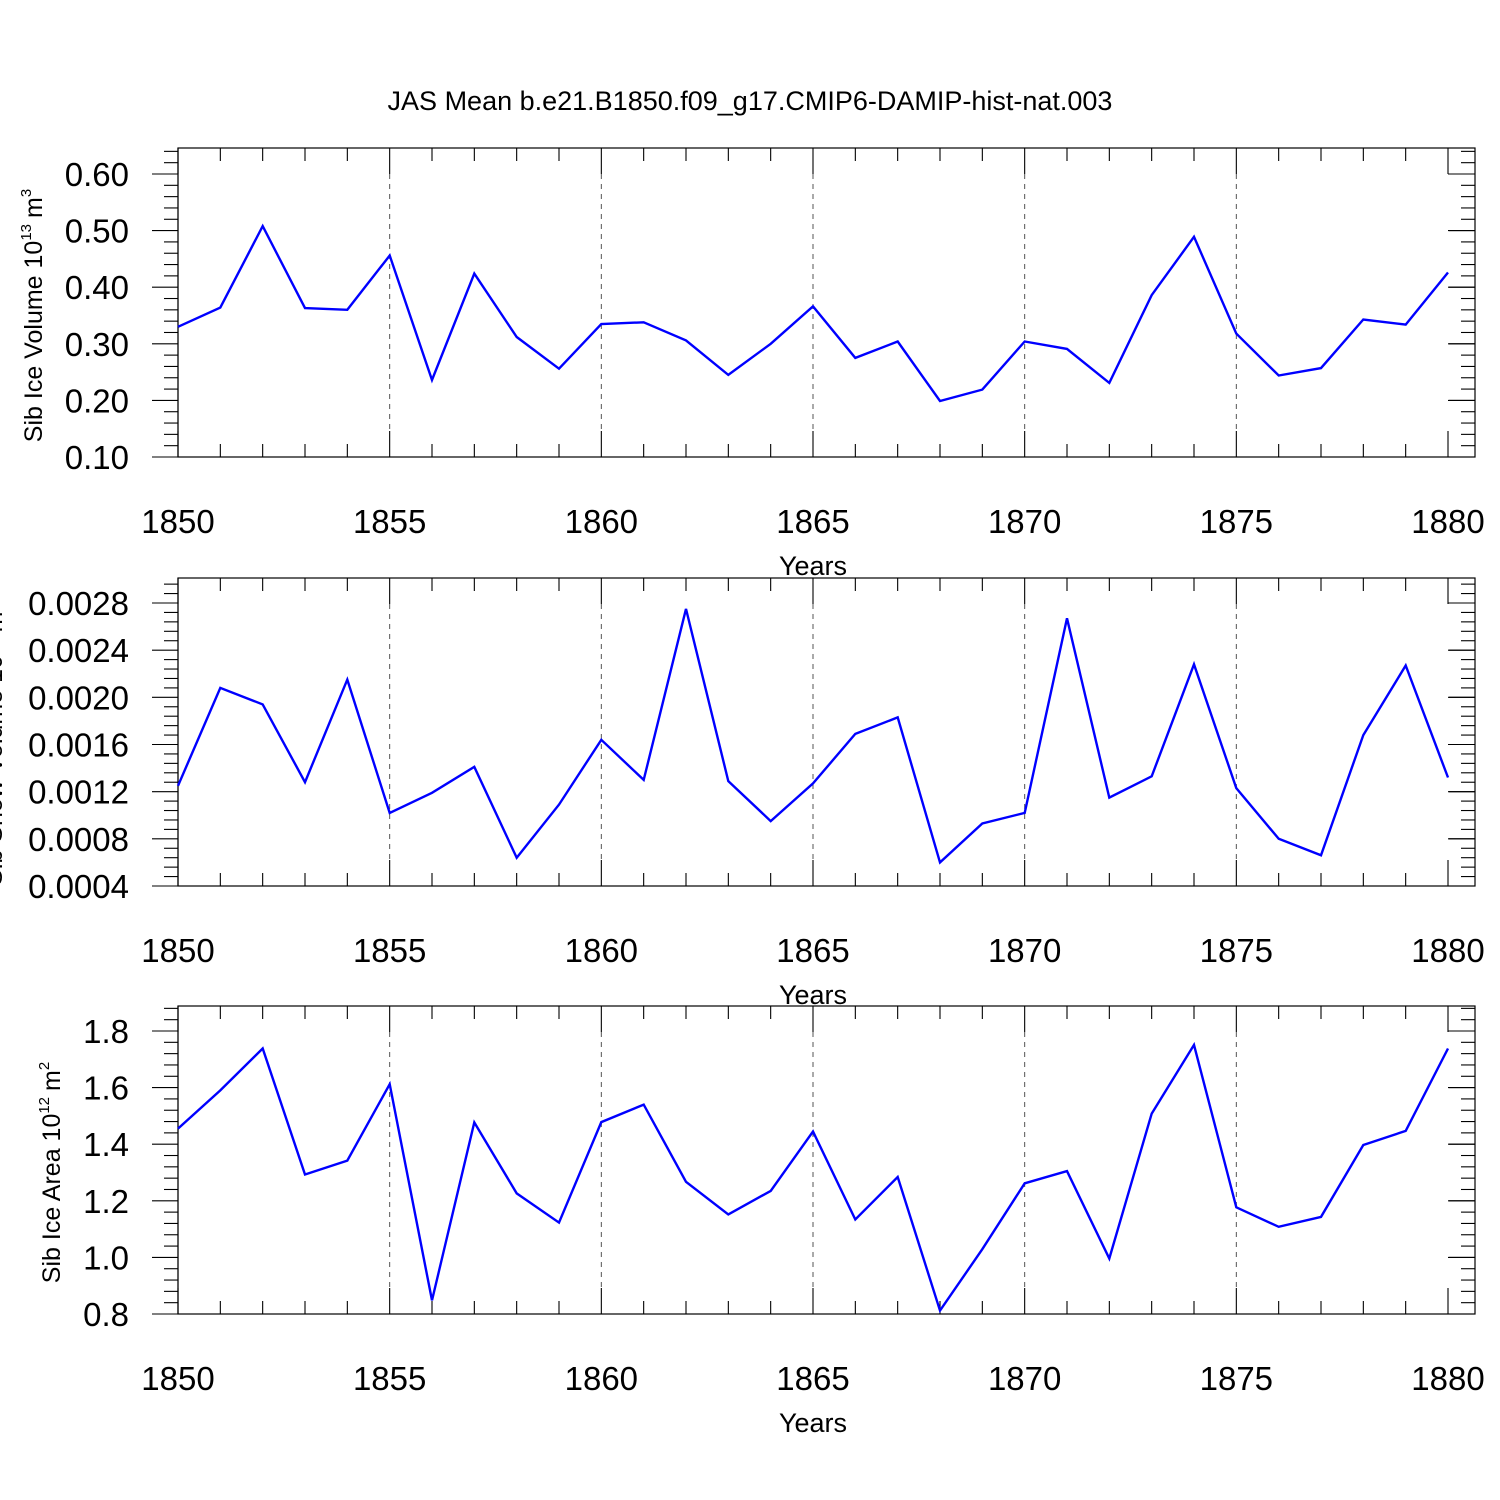 The height and width of the screenshot is (1500, 1500). Describe the element at coordinates (97, 344) in the screenshot. I see `y-tick-label: 0.30` at that location.